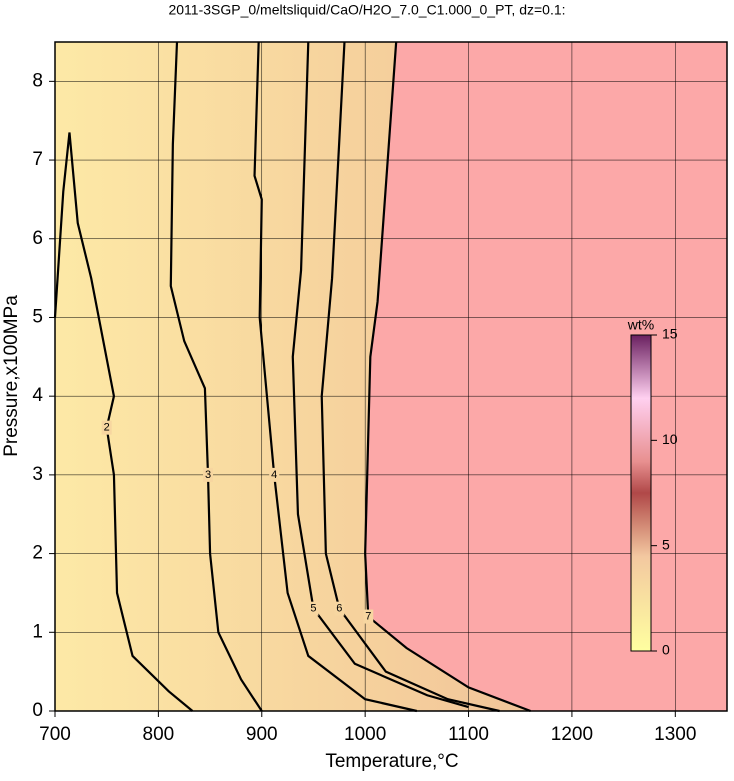 Image resolution: width=734 pixels, height=781 pixels. I want to click on y-tick-label: 4, so click(37, 395).